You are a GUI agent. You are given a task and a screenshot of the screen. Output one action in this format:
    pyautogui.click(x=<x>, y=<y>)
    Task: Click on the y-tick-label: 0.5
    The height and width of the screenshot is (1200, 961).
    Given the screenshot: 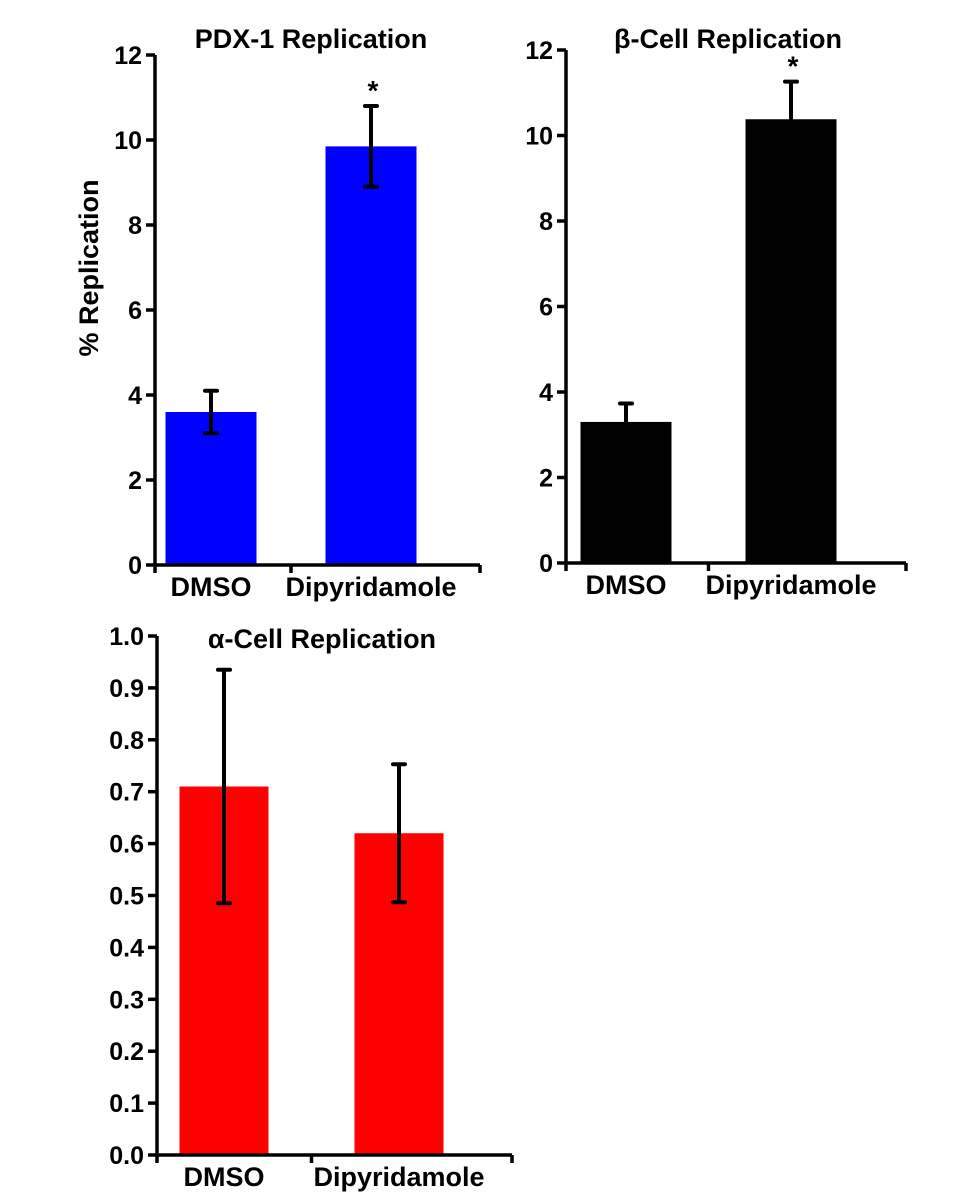 What is the action you would take?
    pyautogui.click(x=126, y=897)
    